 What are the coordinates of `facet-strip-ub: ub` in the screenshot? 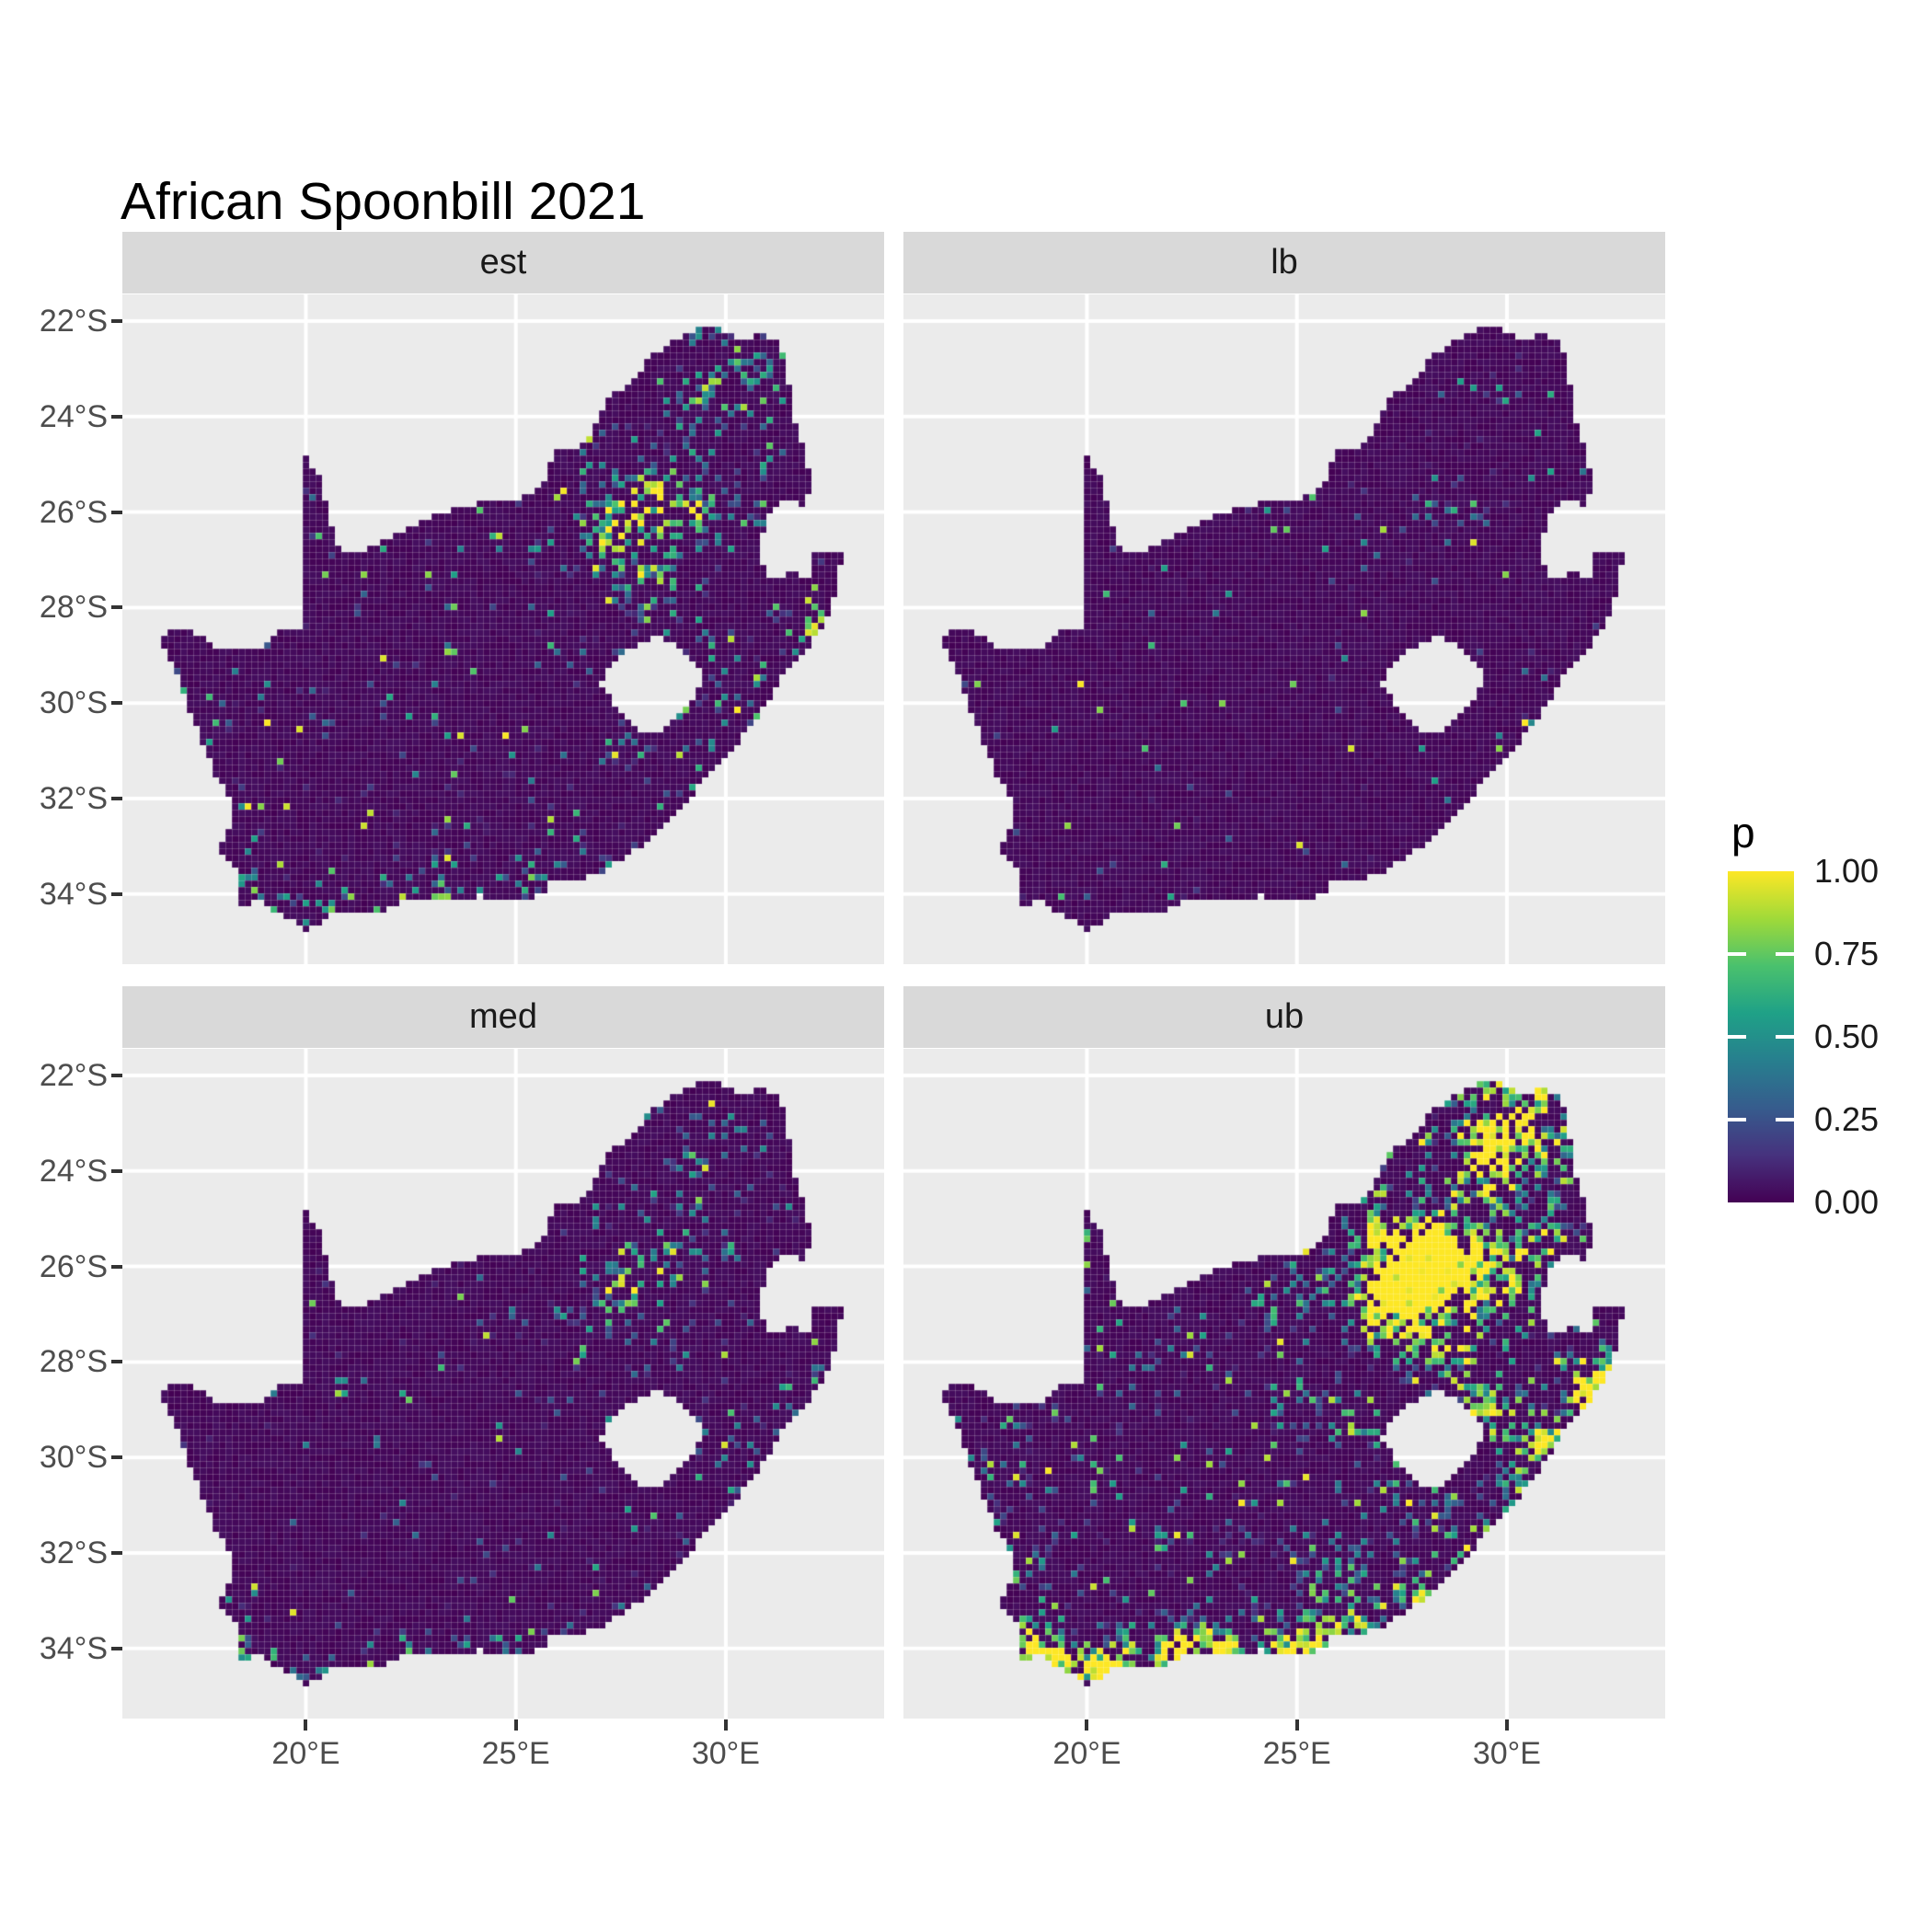 It's located at (1284, 1017).